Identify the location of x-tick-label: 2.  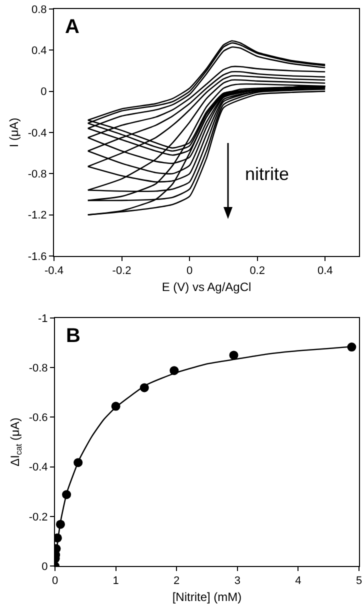
(177, 581).